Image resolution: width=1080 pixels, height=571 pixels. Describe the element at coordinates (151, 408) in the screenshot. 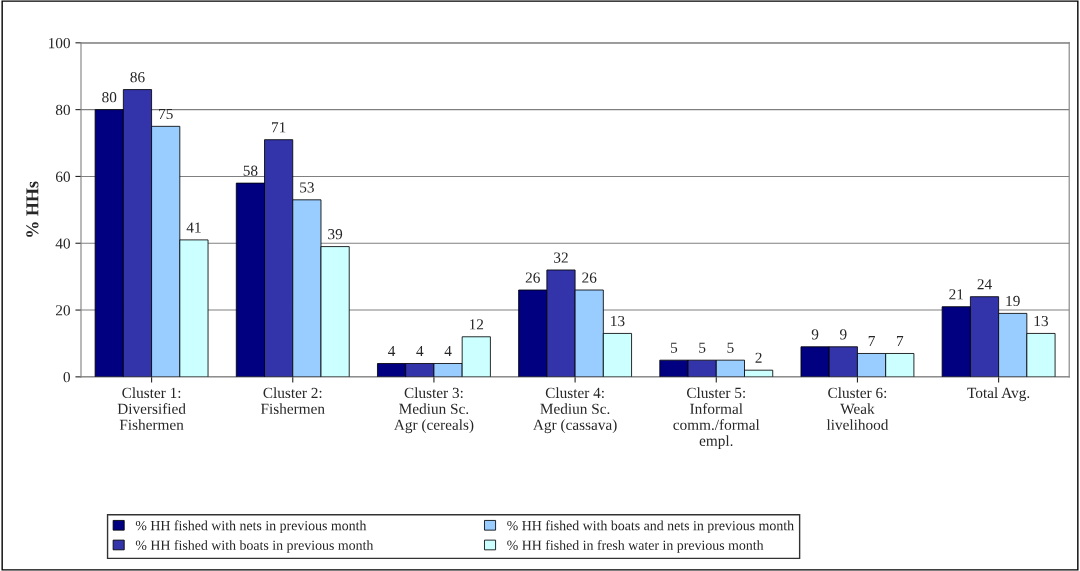

I see `x-tick-label: Cluster 1: Diversified Fishermen` at that location.